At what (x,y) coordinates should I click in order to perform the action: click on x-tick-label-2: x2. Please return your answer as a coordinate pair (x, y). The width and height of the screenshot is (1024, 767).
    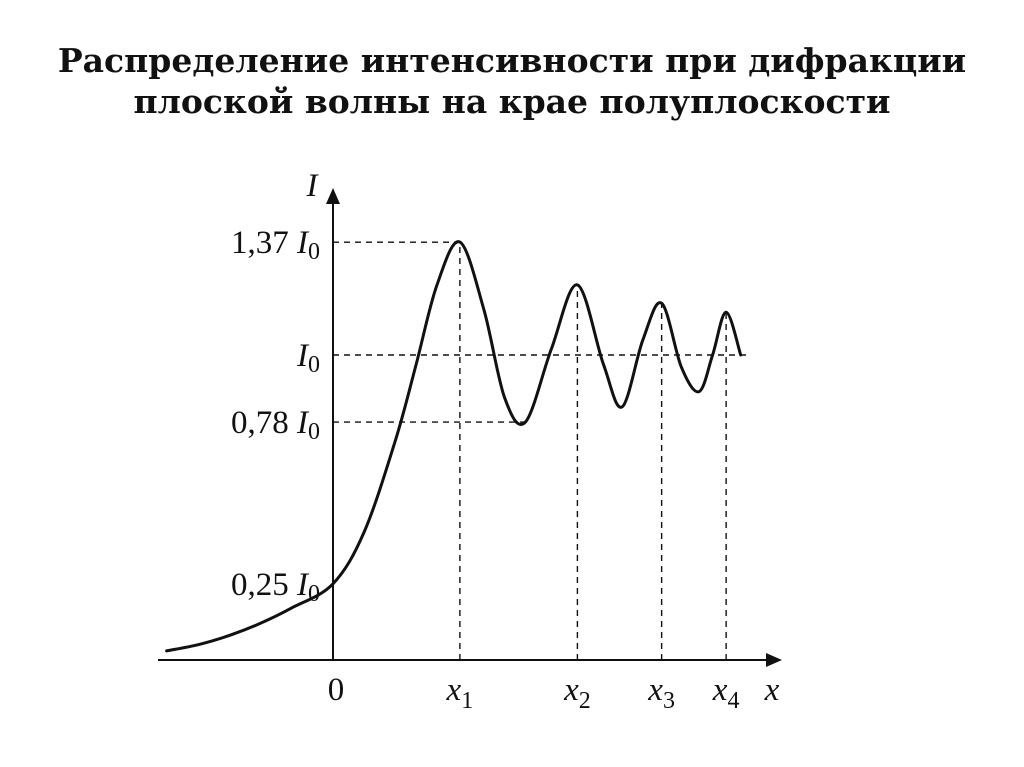
    Looking at the image, I should click on (577, 693).